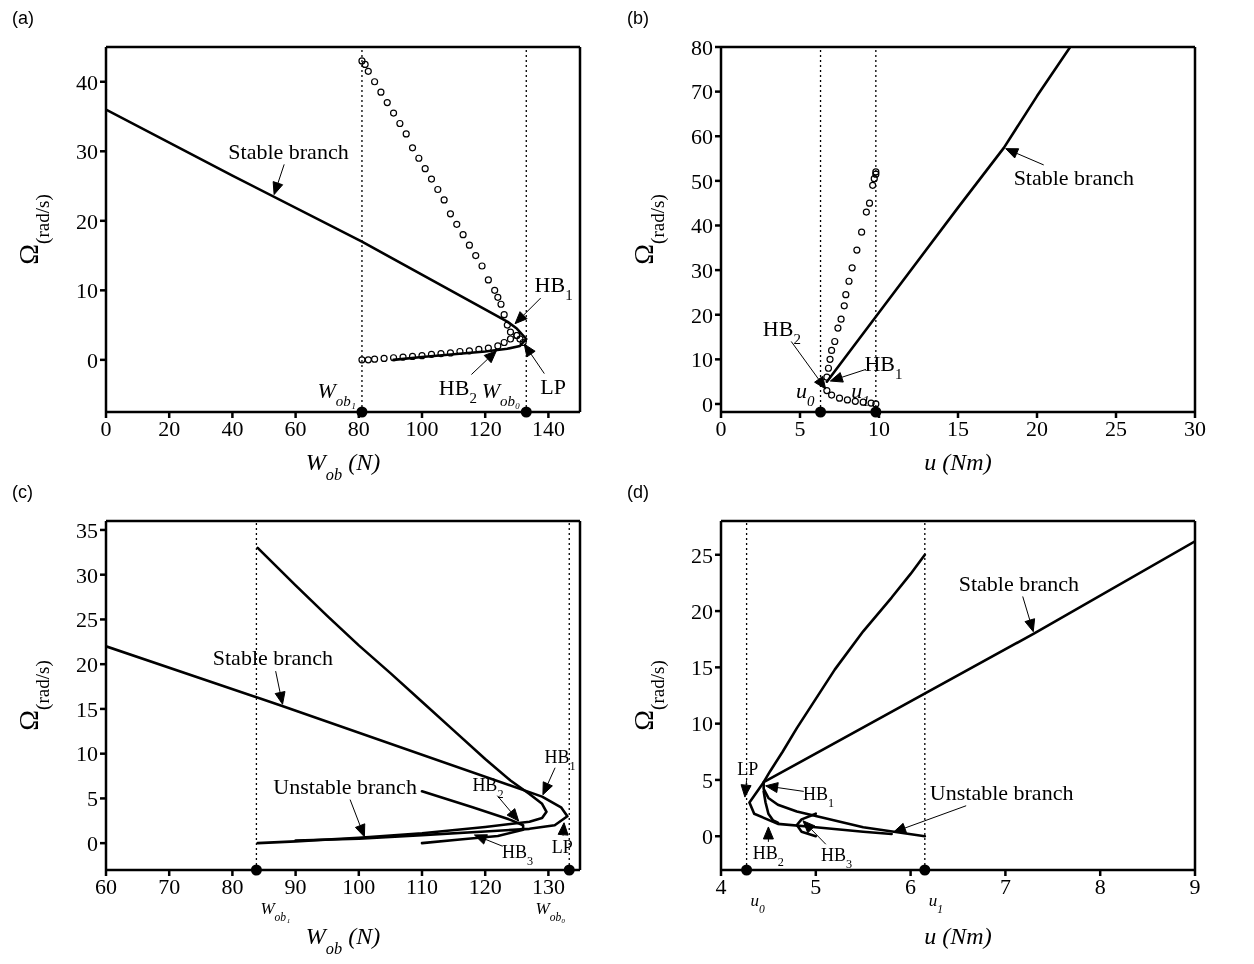 This screenshot has width=1254, height=964. I want to click on y-tick-label: 60, so click(702, 137).